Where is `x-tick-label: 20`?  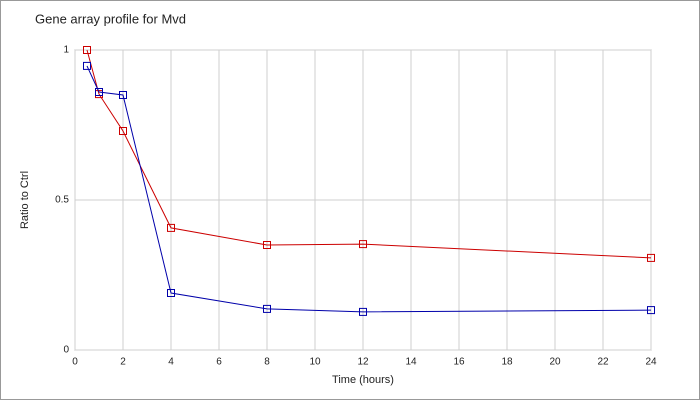 x-tick-label: 20 is located at coordinates (555, 362).